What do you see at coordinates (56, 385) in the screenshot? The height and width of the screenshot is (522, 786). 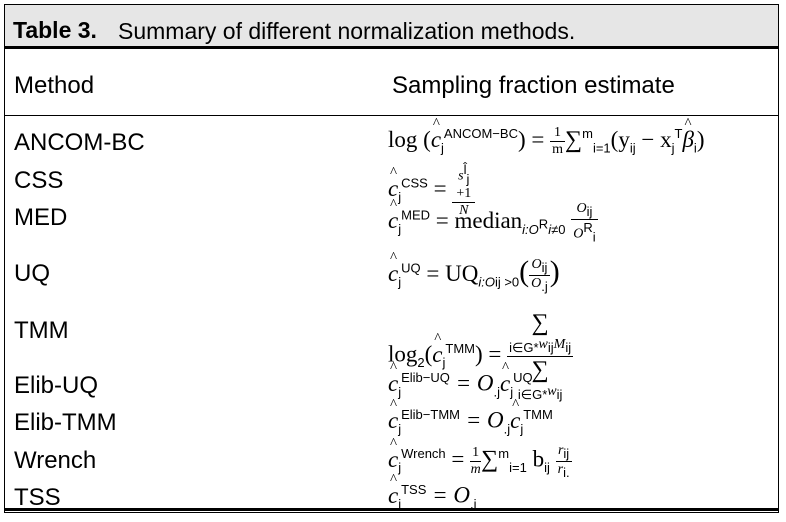 I see `method-cell: Elib-UQ` at bounding box center [56, 385].